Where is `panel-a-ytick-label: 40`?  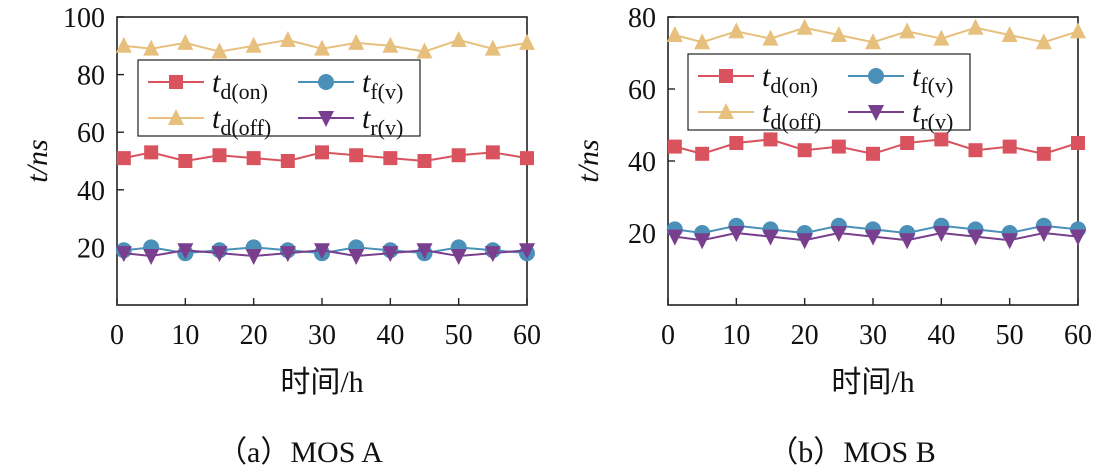
panel-a-ytick-label: 40 is located at coordinates (91, 191).